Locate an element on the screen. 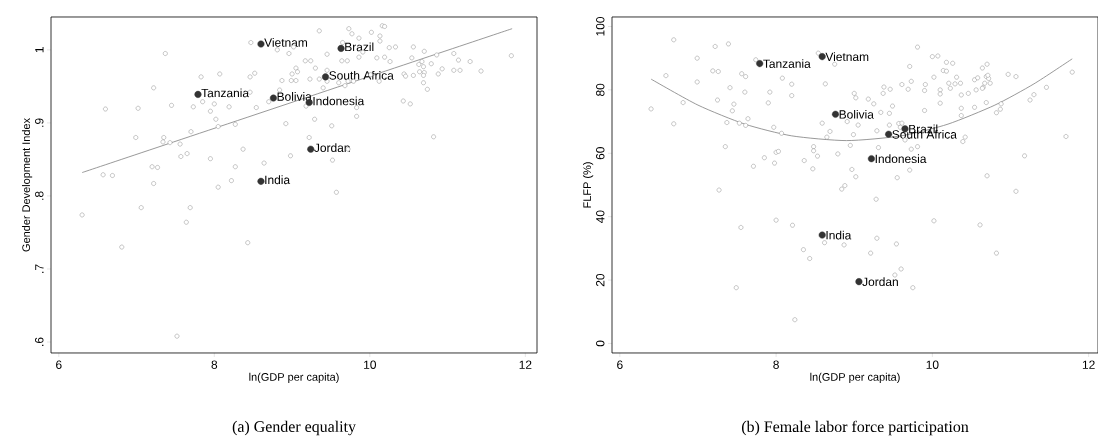 The height and width of the screenshot is (443, 1098). y-tick-label: 20 is located at coordinates (600, 280).